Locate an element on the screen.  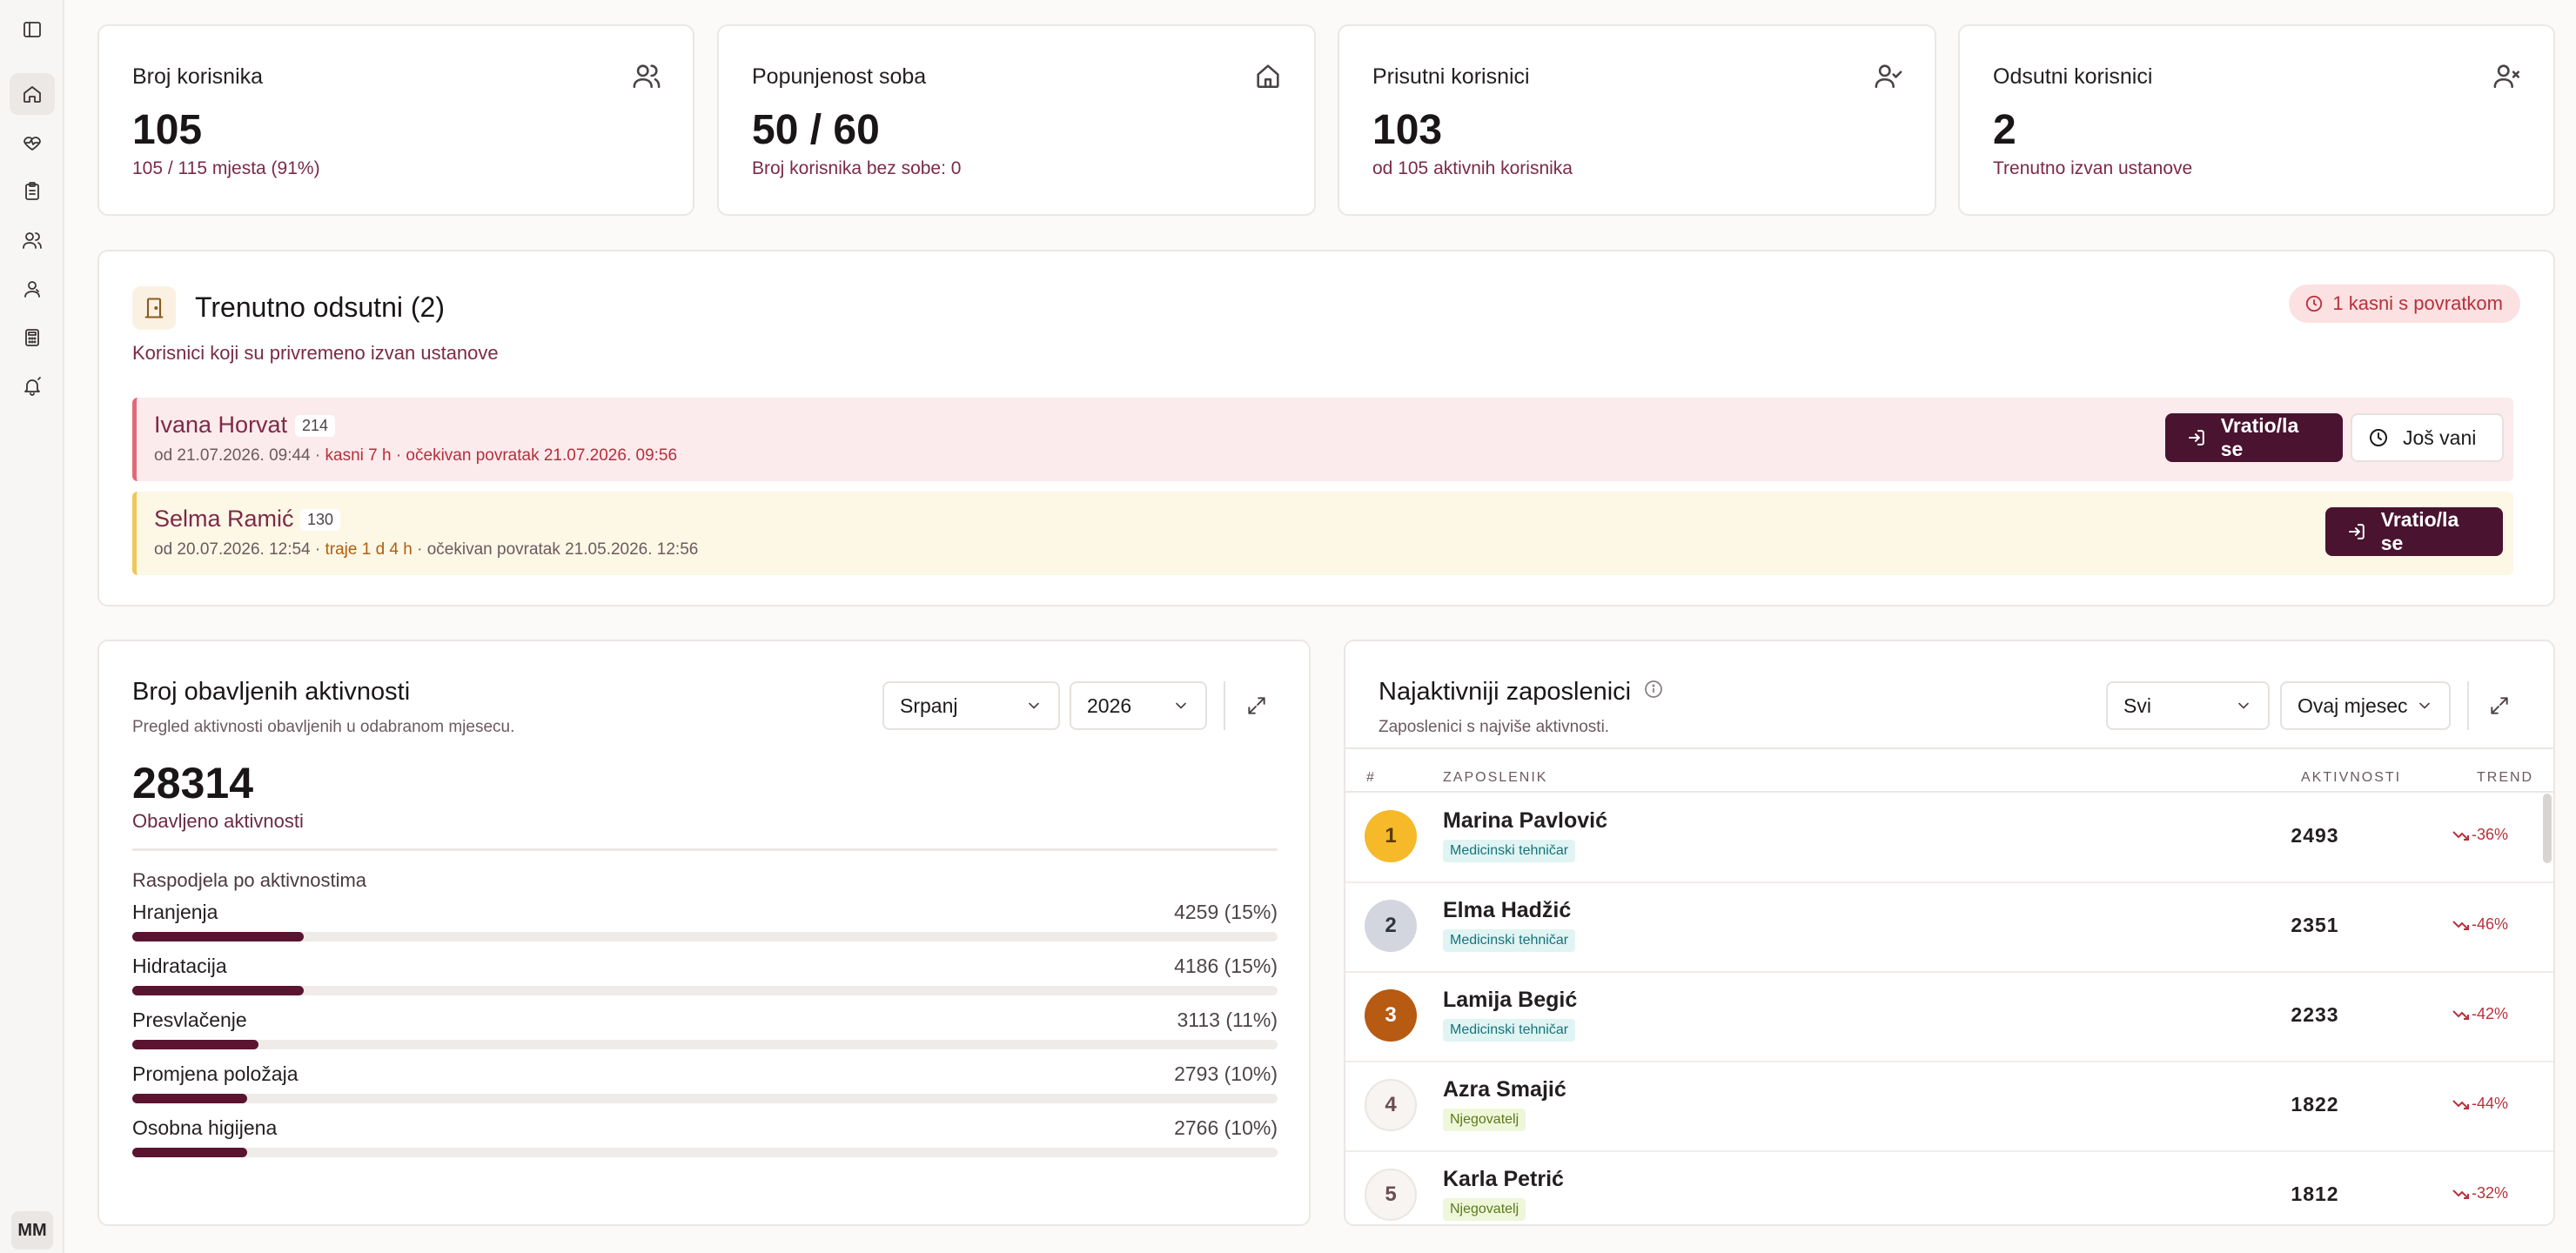
trend-value: -46% is located at coordinates (2491, 924).